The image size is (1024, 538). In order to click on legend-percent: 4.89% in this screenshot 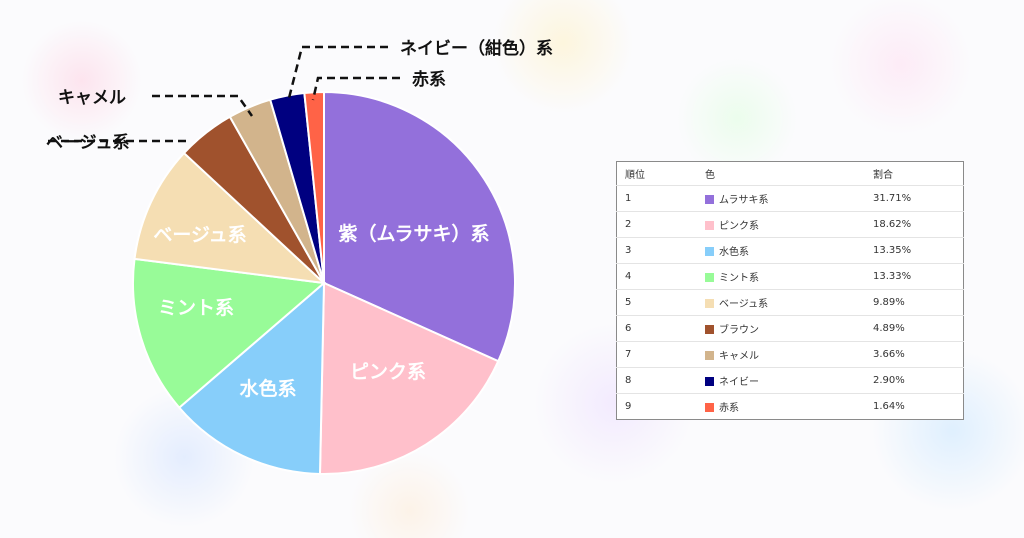, I will do `click(914, 328)`.